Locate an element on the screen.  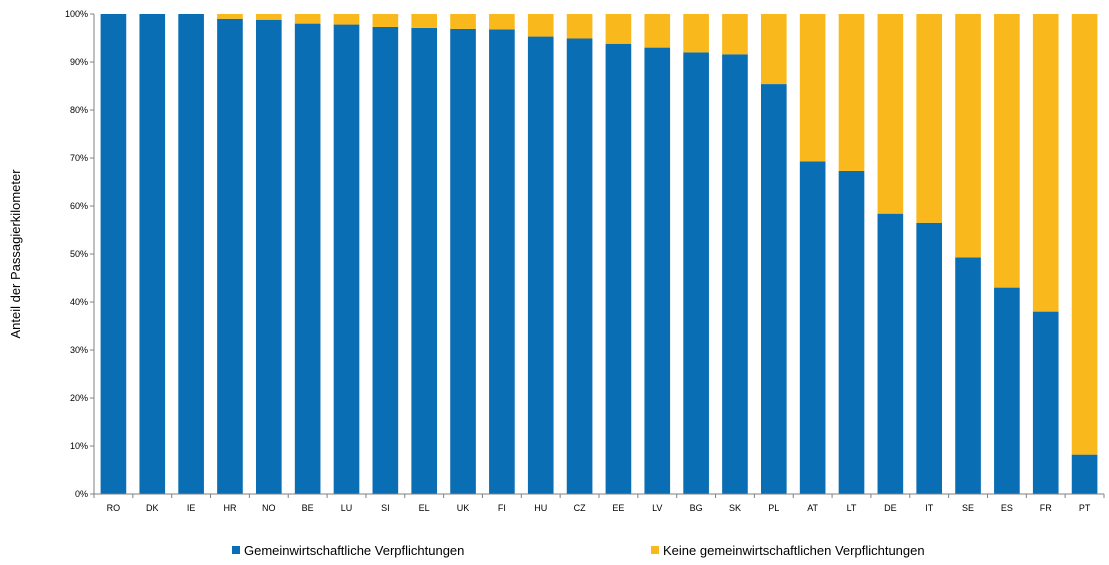
bar-public-service-es is located at coordinates (1007, 390).